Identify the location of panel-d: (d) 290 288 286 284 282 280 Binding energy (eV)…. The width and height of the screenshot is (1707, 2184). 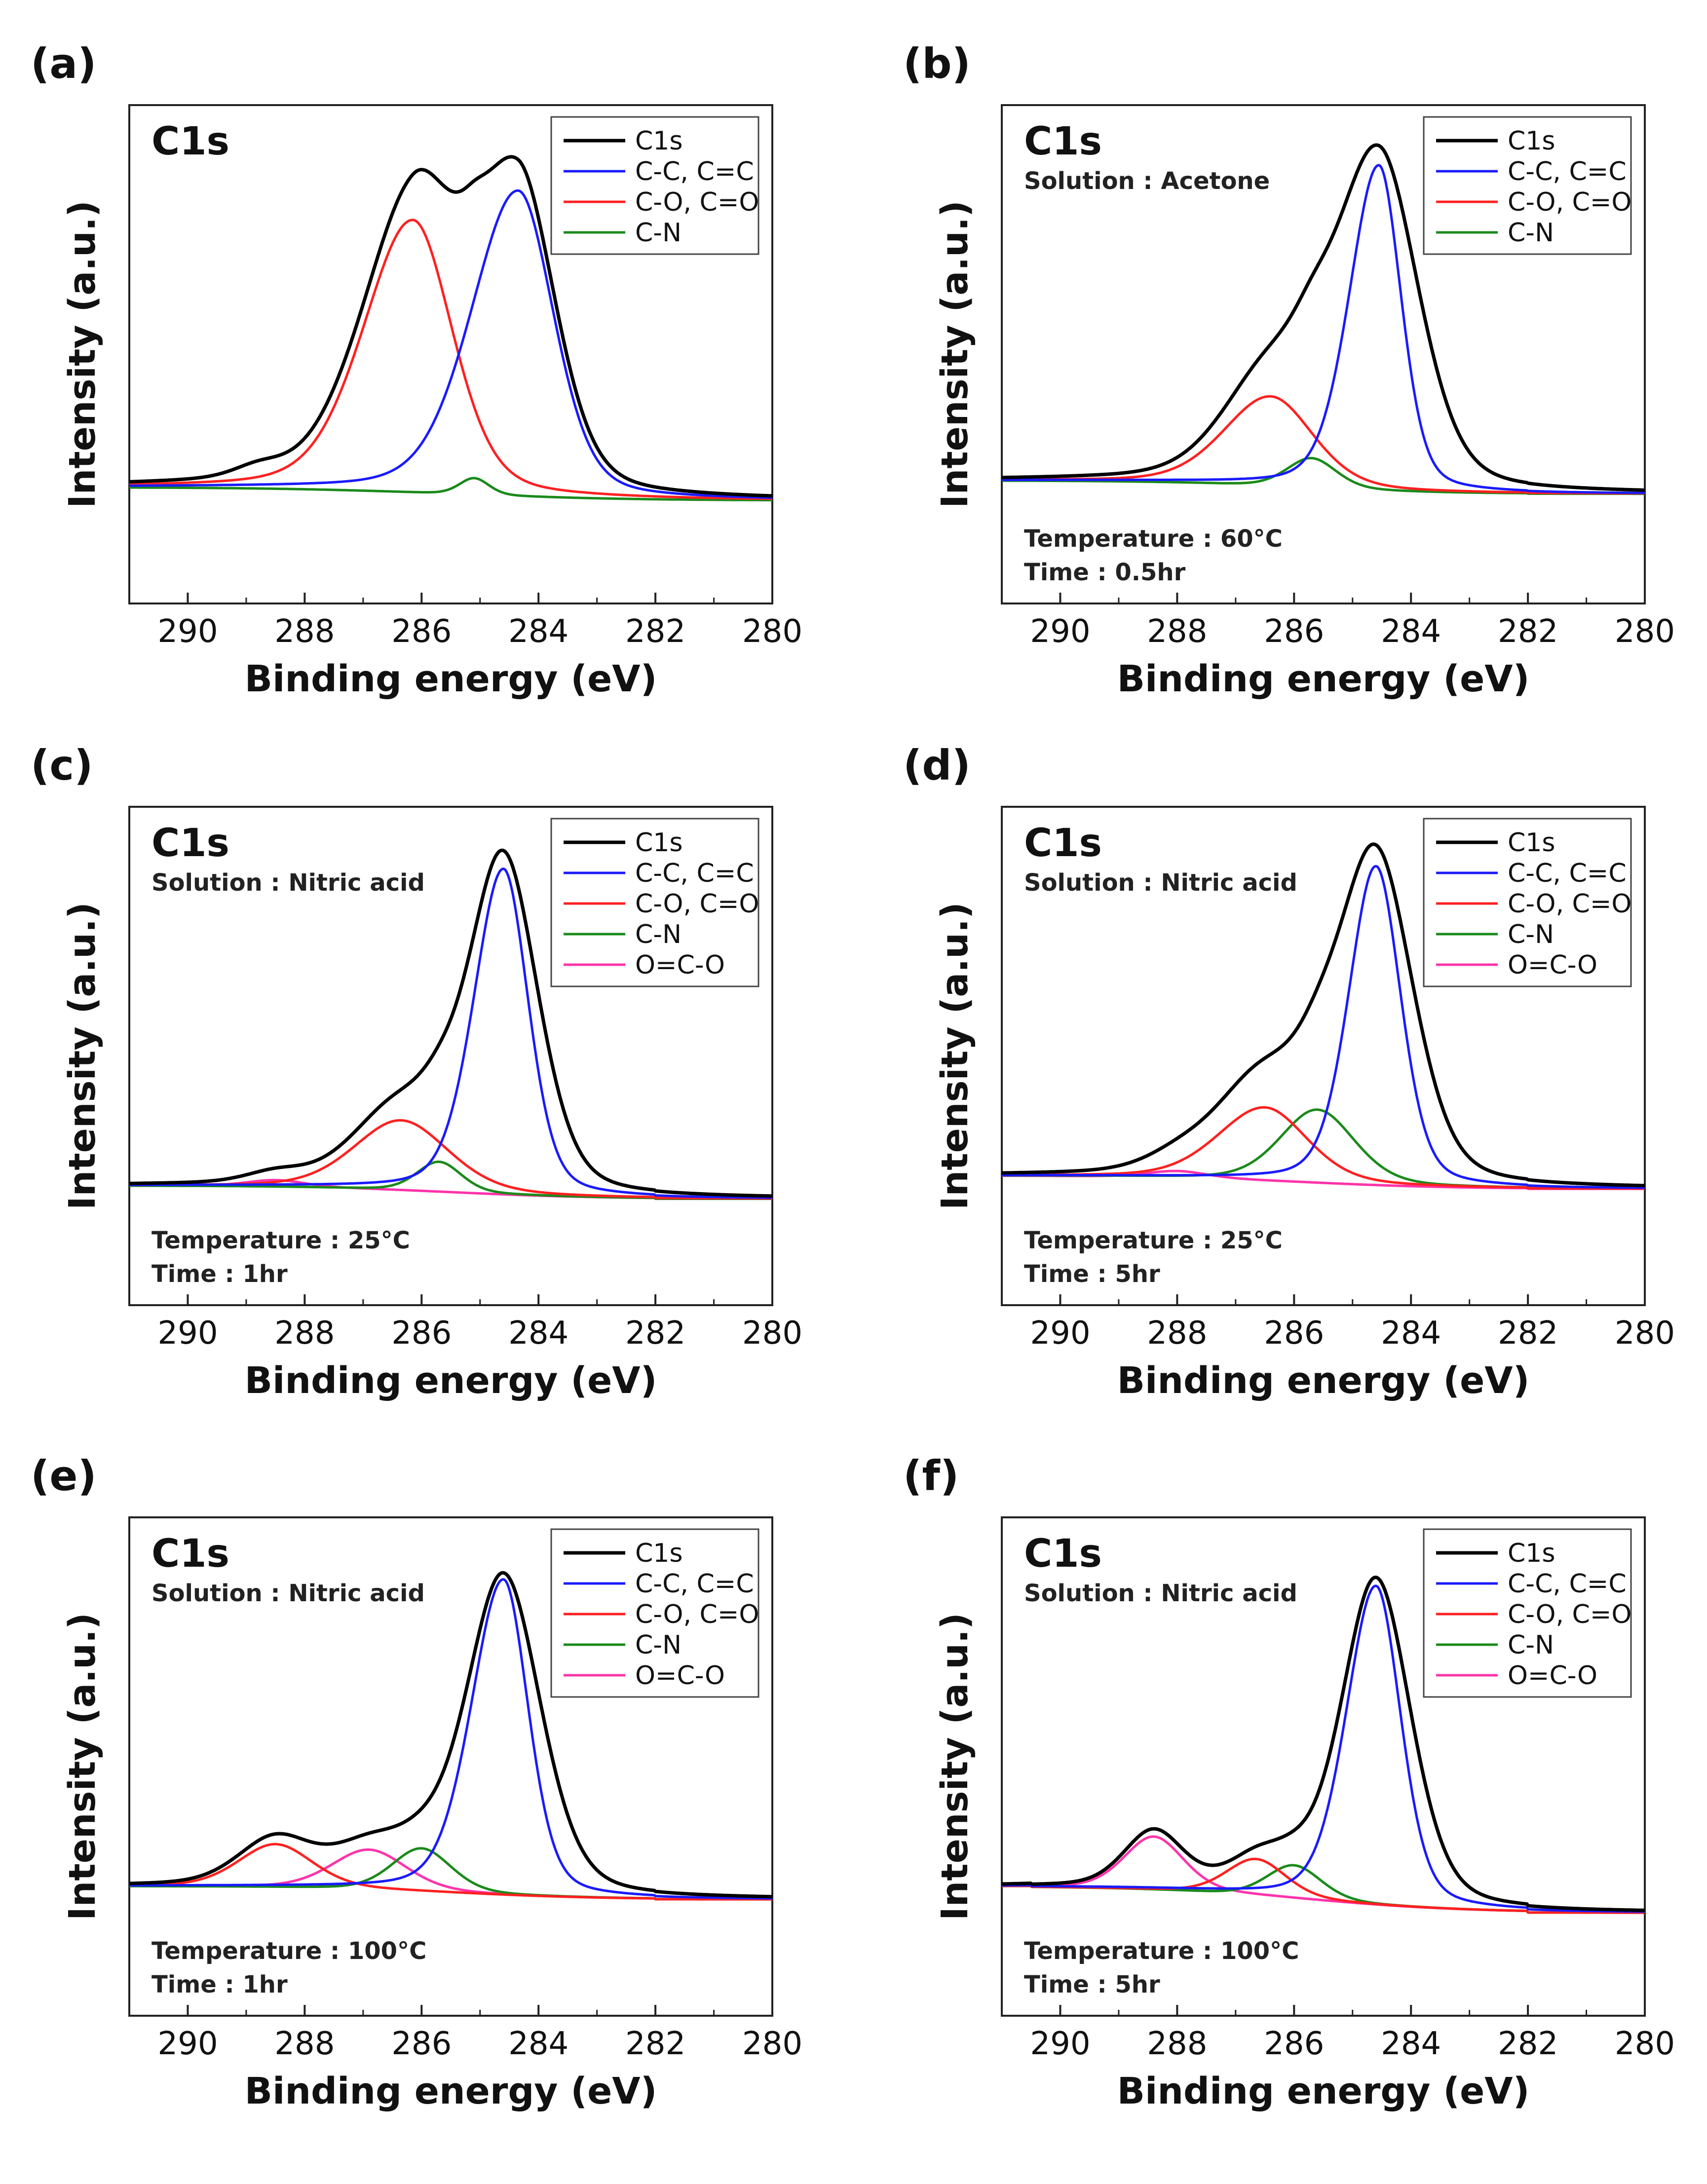
(1289, 1071).